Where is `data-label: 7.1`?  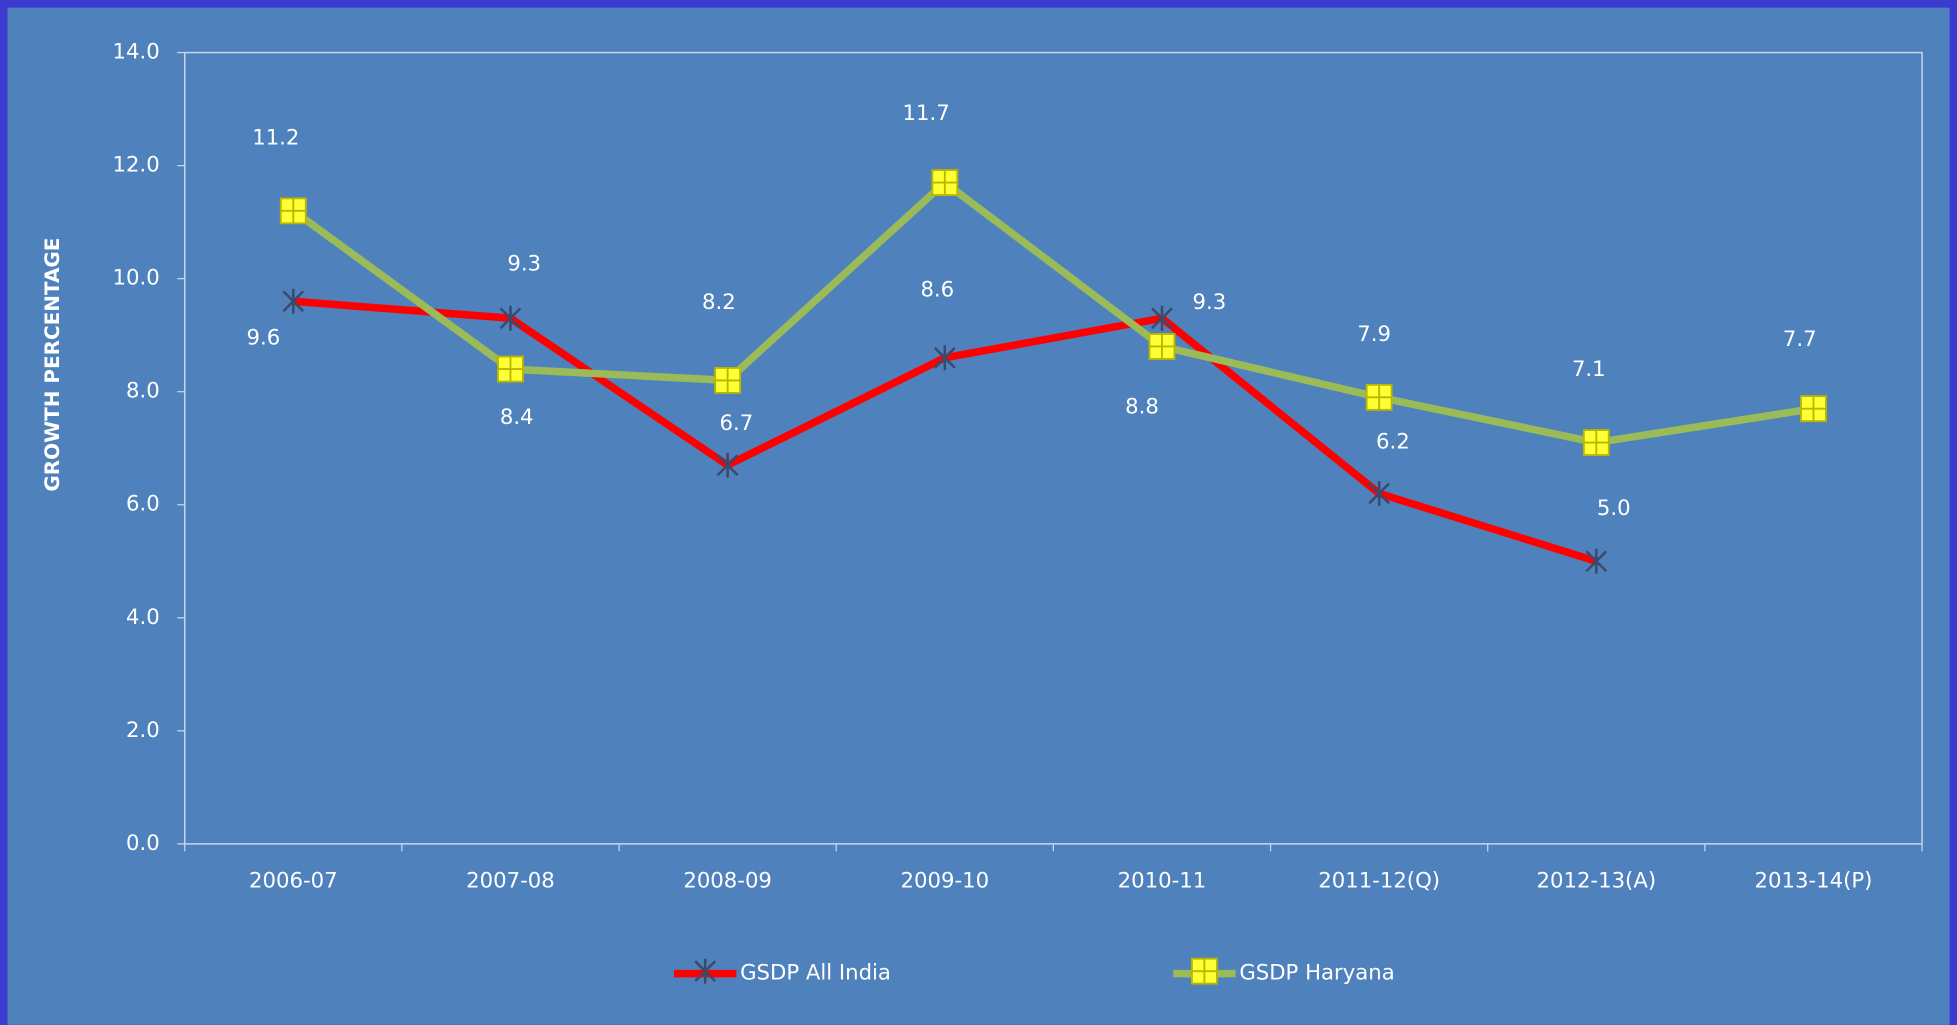
data-label: 7.1 is located at coordinates (1589, 369).